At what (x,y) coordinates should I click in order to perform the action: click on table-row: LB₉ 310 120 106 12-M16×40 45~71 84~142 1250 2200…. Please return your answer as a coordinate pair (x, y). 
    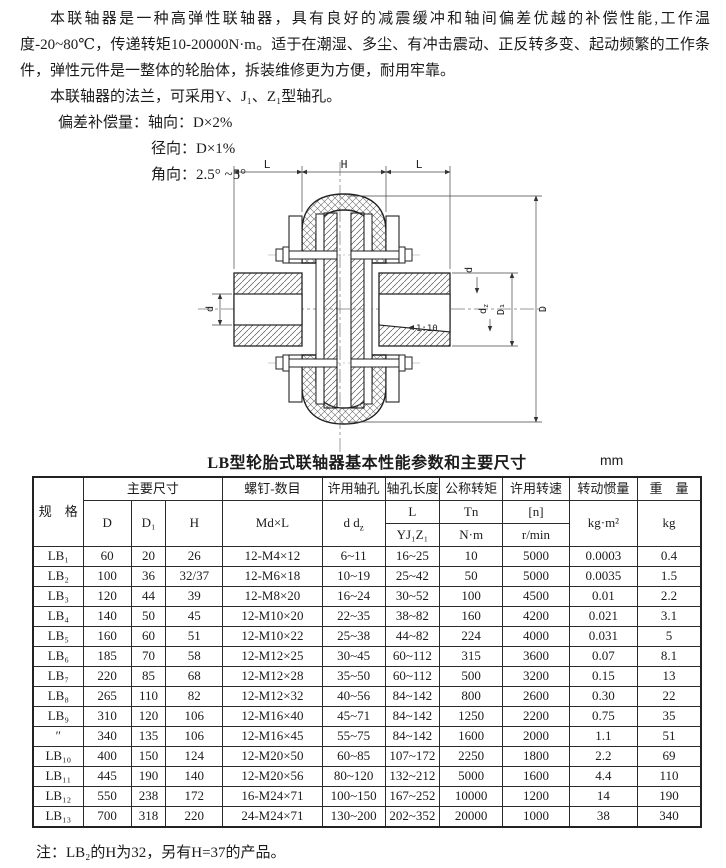
    Looking at the image, I should click on (367, 716).